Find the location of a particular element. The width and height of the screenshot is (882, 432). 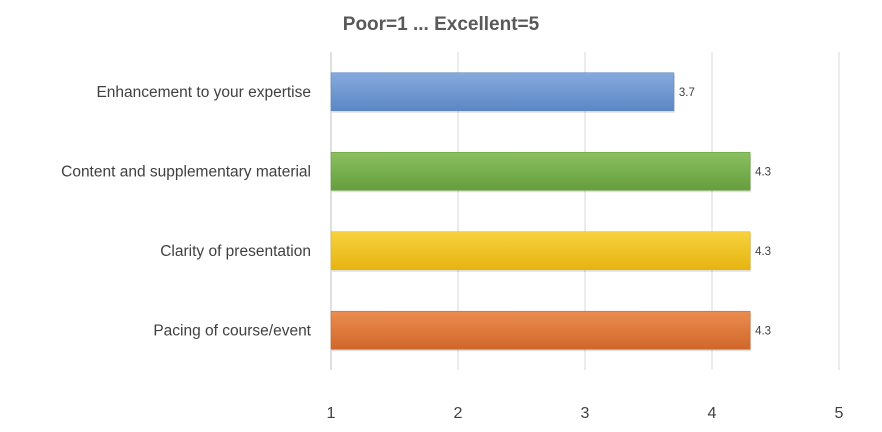

x-tick-label: 4 is located at coordinates (712, 413).